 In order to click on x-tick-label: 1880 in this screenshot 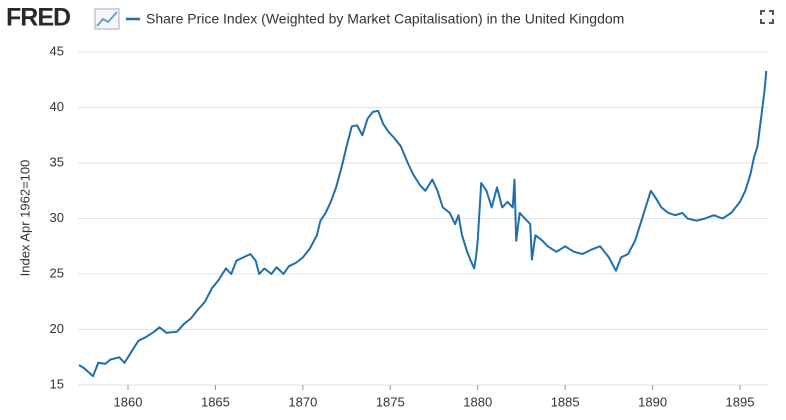, I will do `click(477, 401)`.